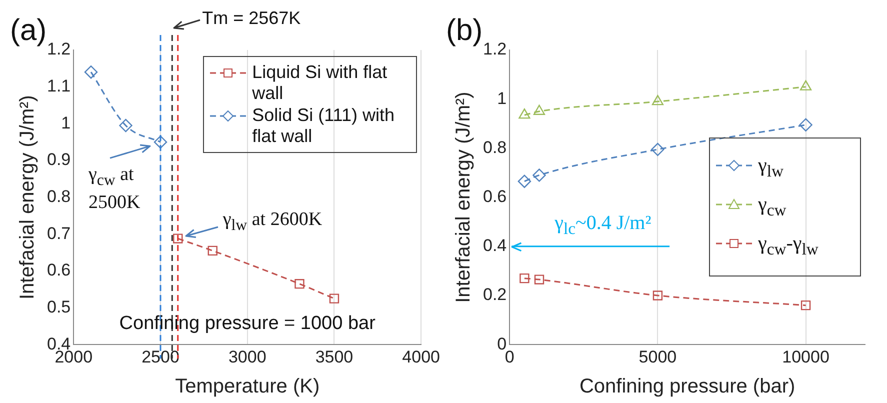 Image resolution: width=887 pixels, height=403 pixels. What do you see at coordinates (772, 207) in the screenshot?
I see `legend-label: γ$_{cw}$` at bounding box center [772, 207].